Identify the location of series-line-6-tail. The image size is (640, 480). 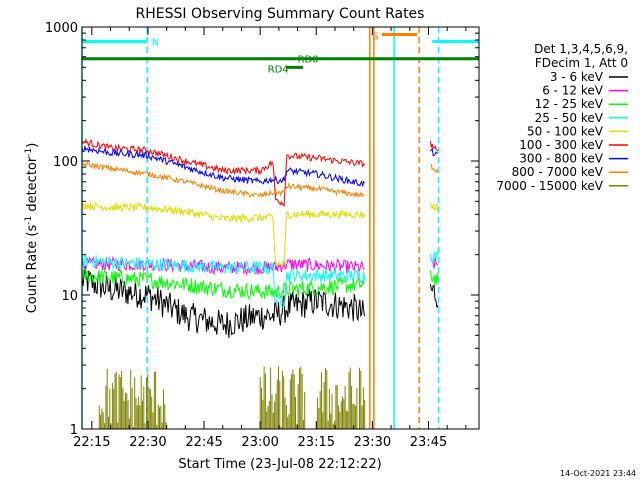
(434, 152).